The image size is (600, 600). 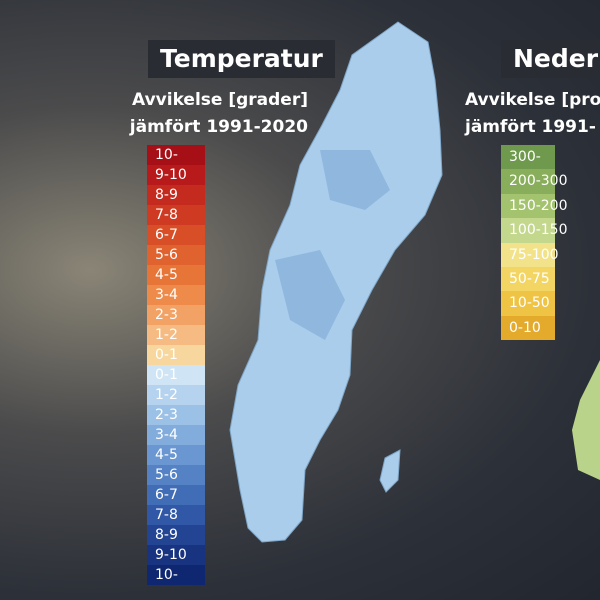 What do you see at coordinates (241, 59) in the screenshot?
I see `title: Temperatur` at bounding box center [241, 59].